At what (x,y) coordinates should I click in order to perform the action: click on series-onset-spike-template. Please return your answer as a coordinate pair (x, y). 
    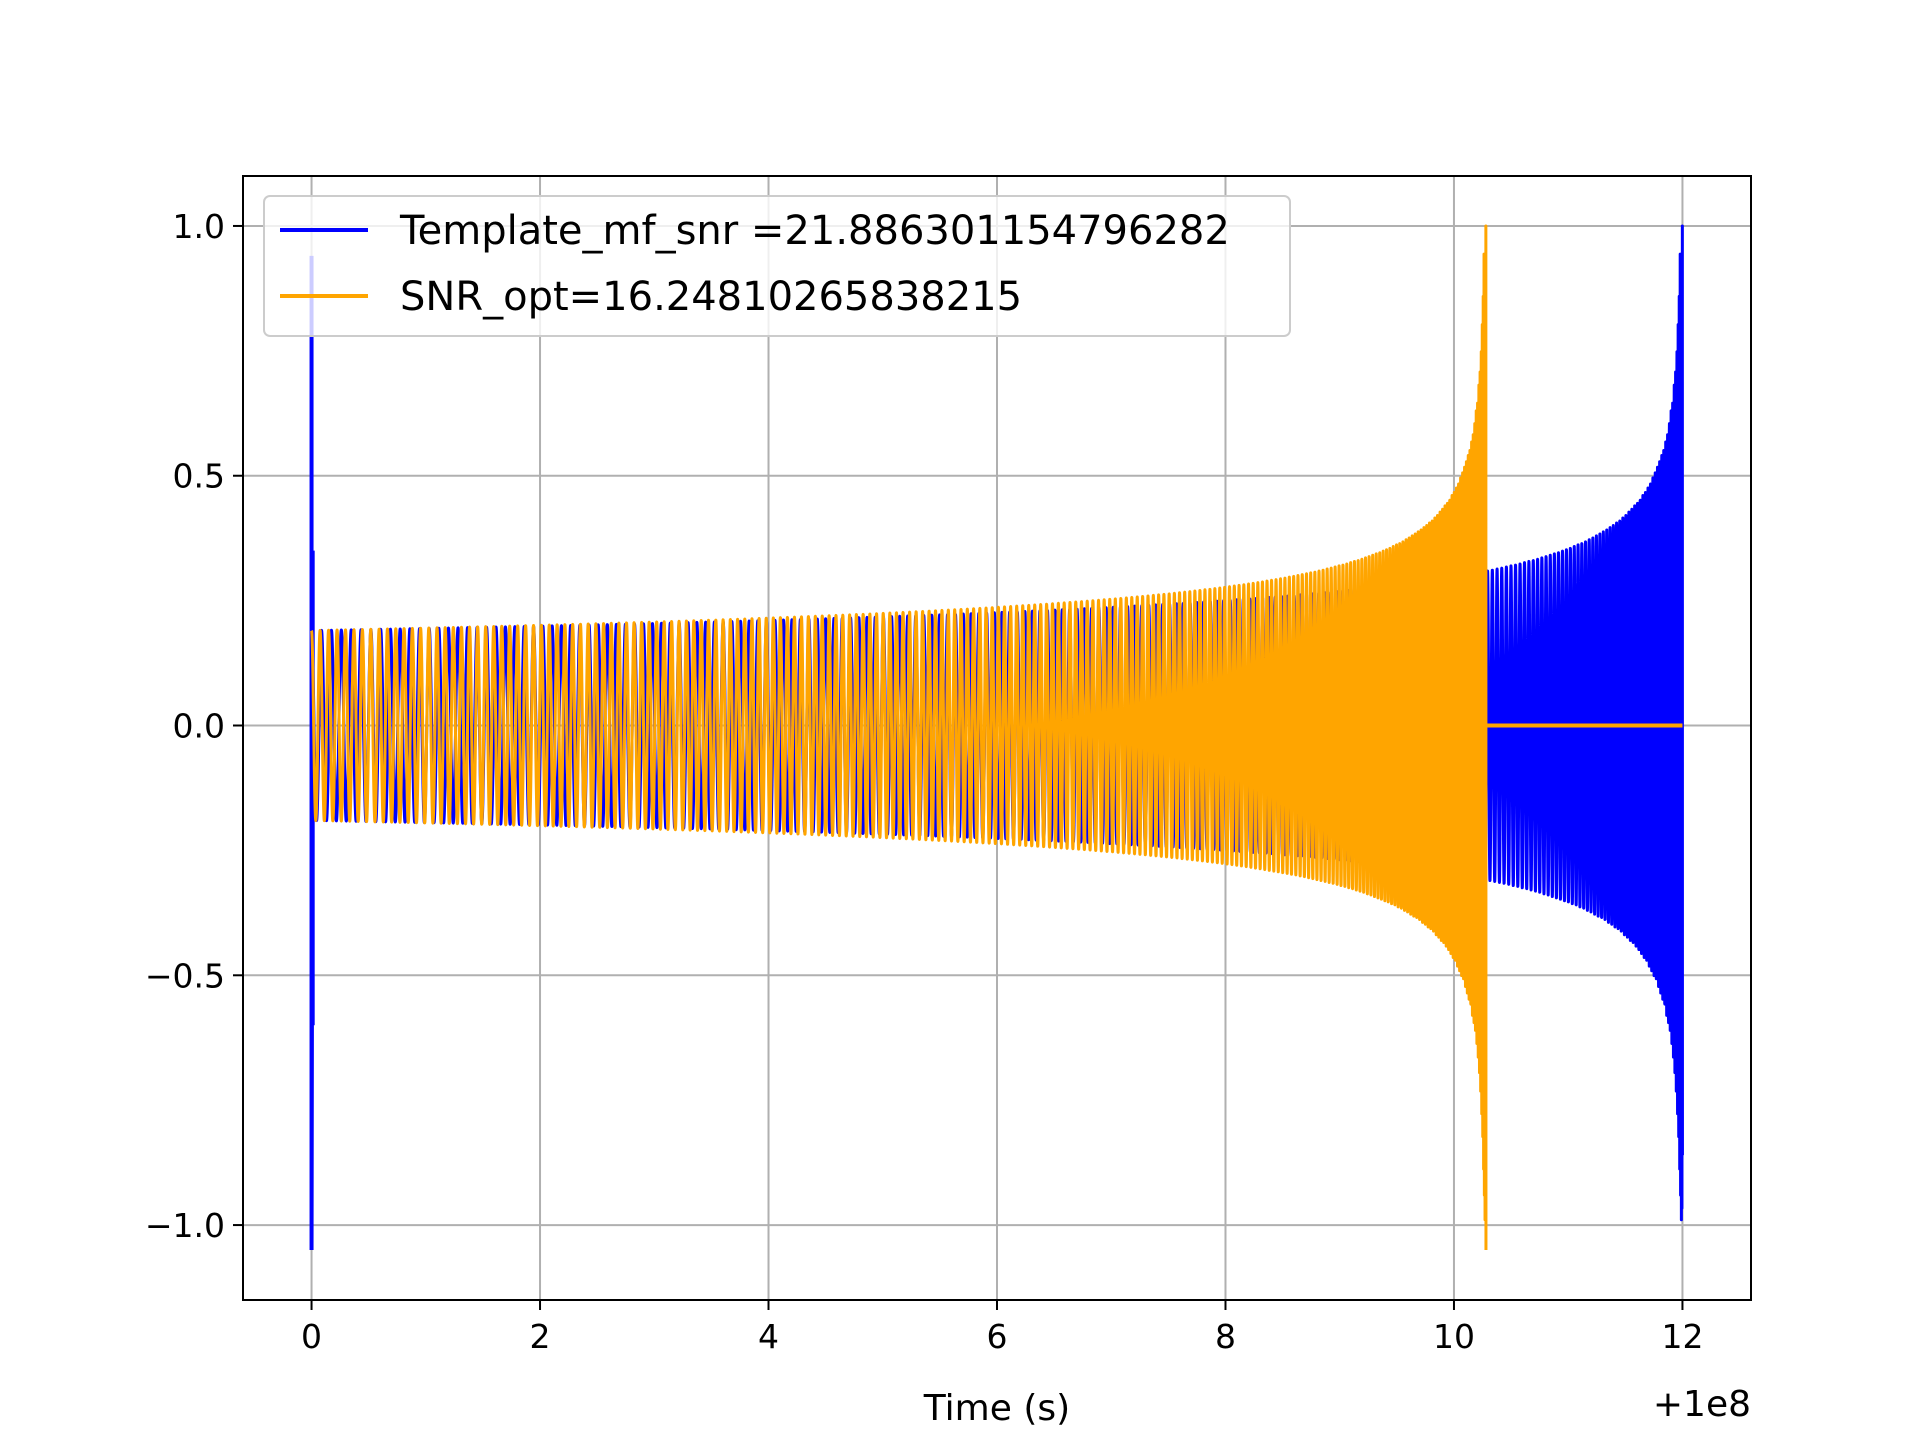
    Looking at the image, I should click on (312, 753).